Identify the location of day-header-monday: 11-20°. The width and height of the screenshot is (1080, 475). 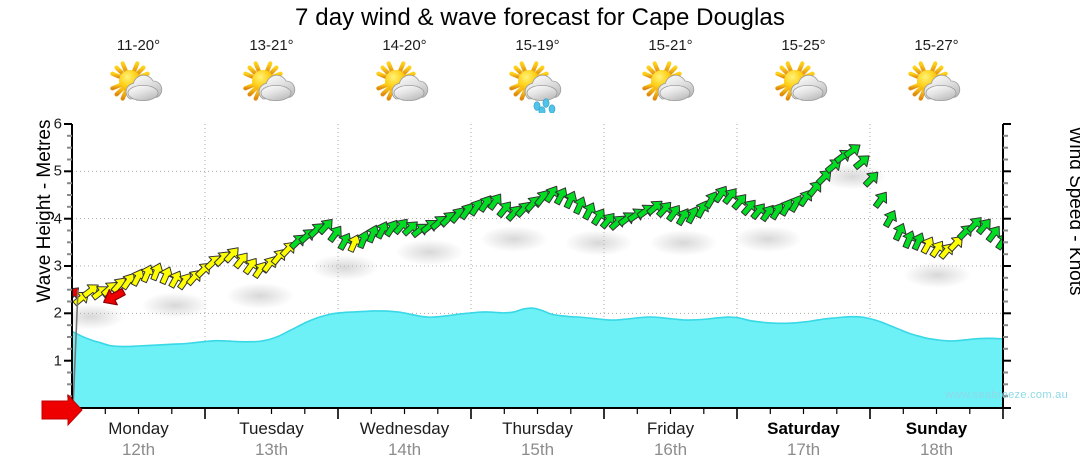
(138, 78).